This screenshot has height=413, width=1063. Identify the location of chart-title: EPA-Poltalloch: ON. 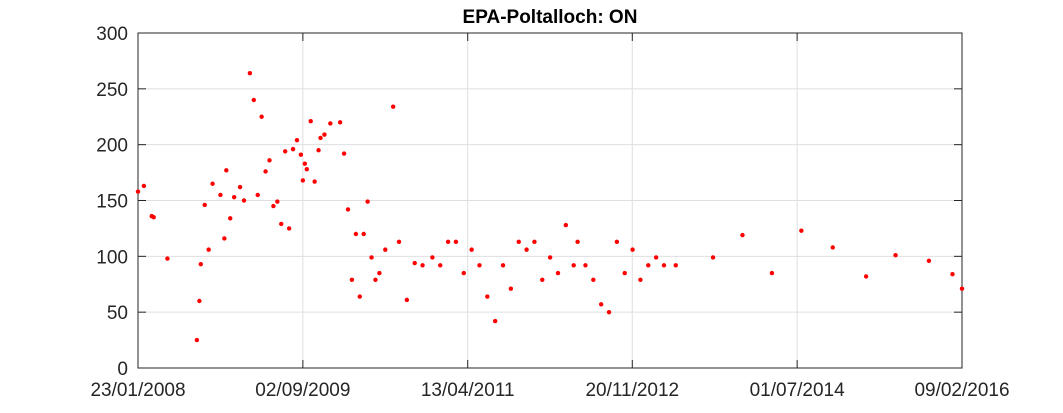
(550, 17).